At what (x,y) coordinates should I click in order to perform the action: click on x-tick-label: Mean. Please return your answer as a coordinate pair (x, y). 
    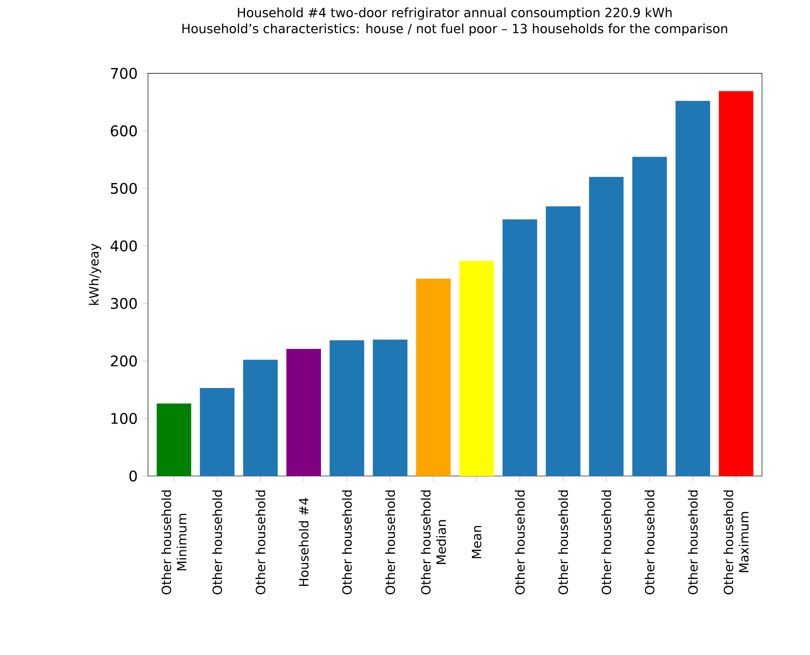
    Looking at the image, I should click on (477, 542).